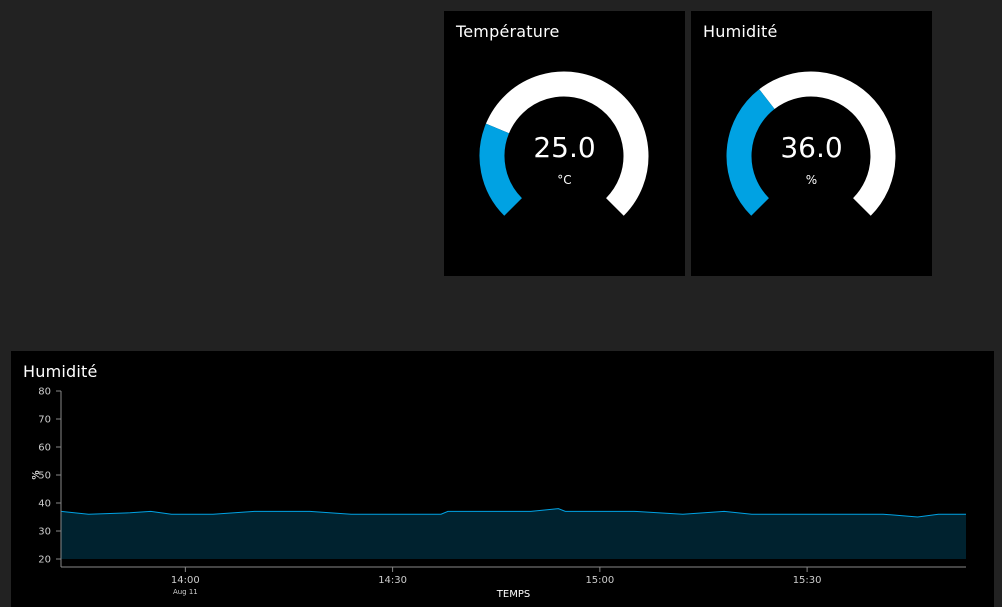  I want to click on temperature-value: 25.0, so click(564, 147).